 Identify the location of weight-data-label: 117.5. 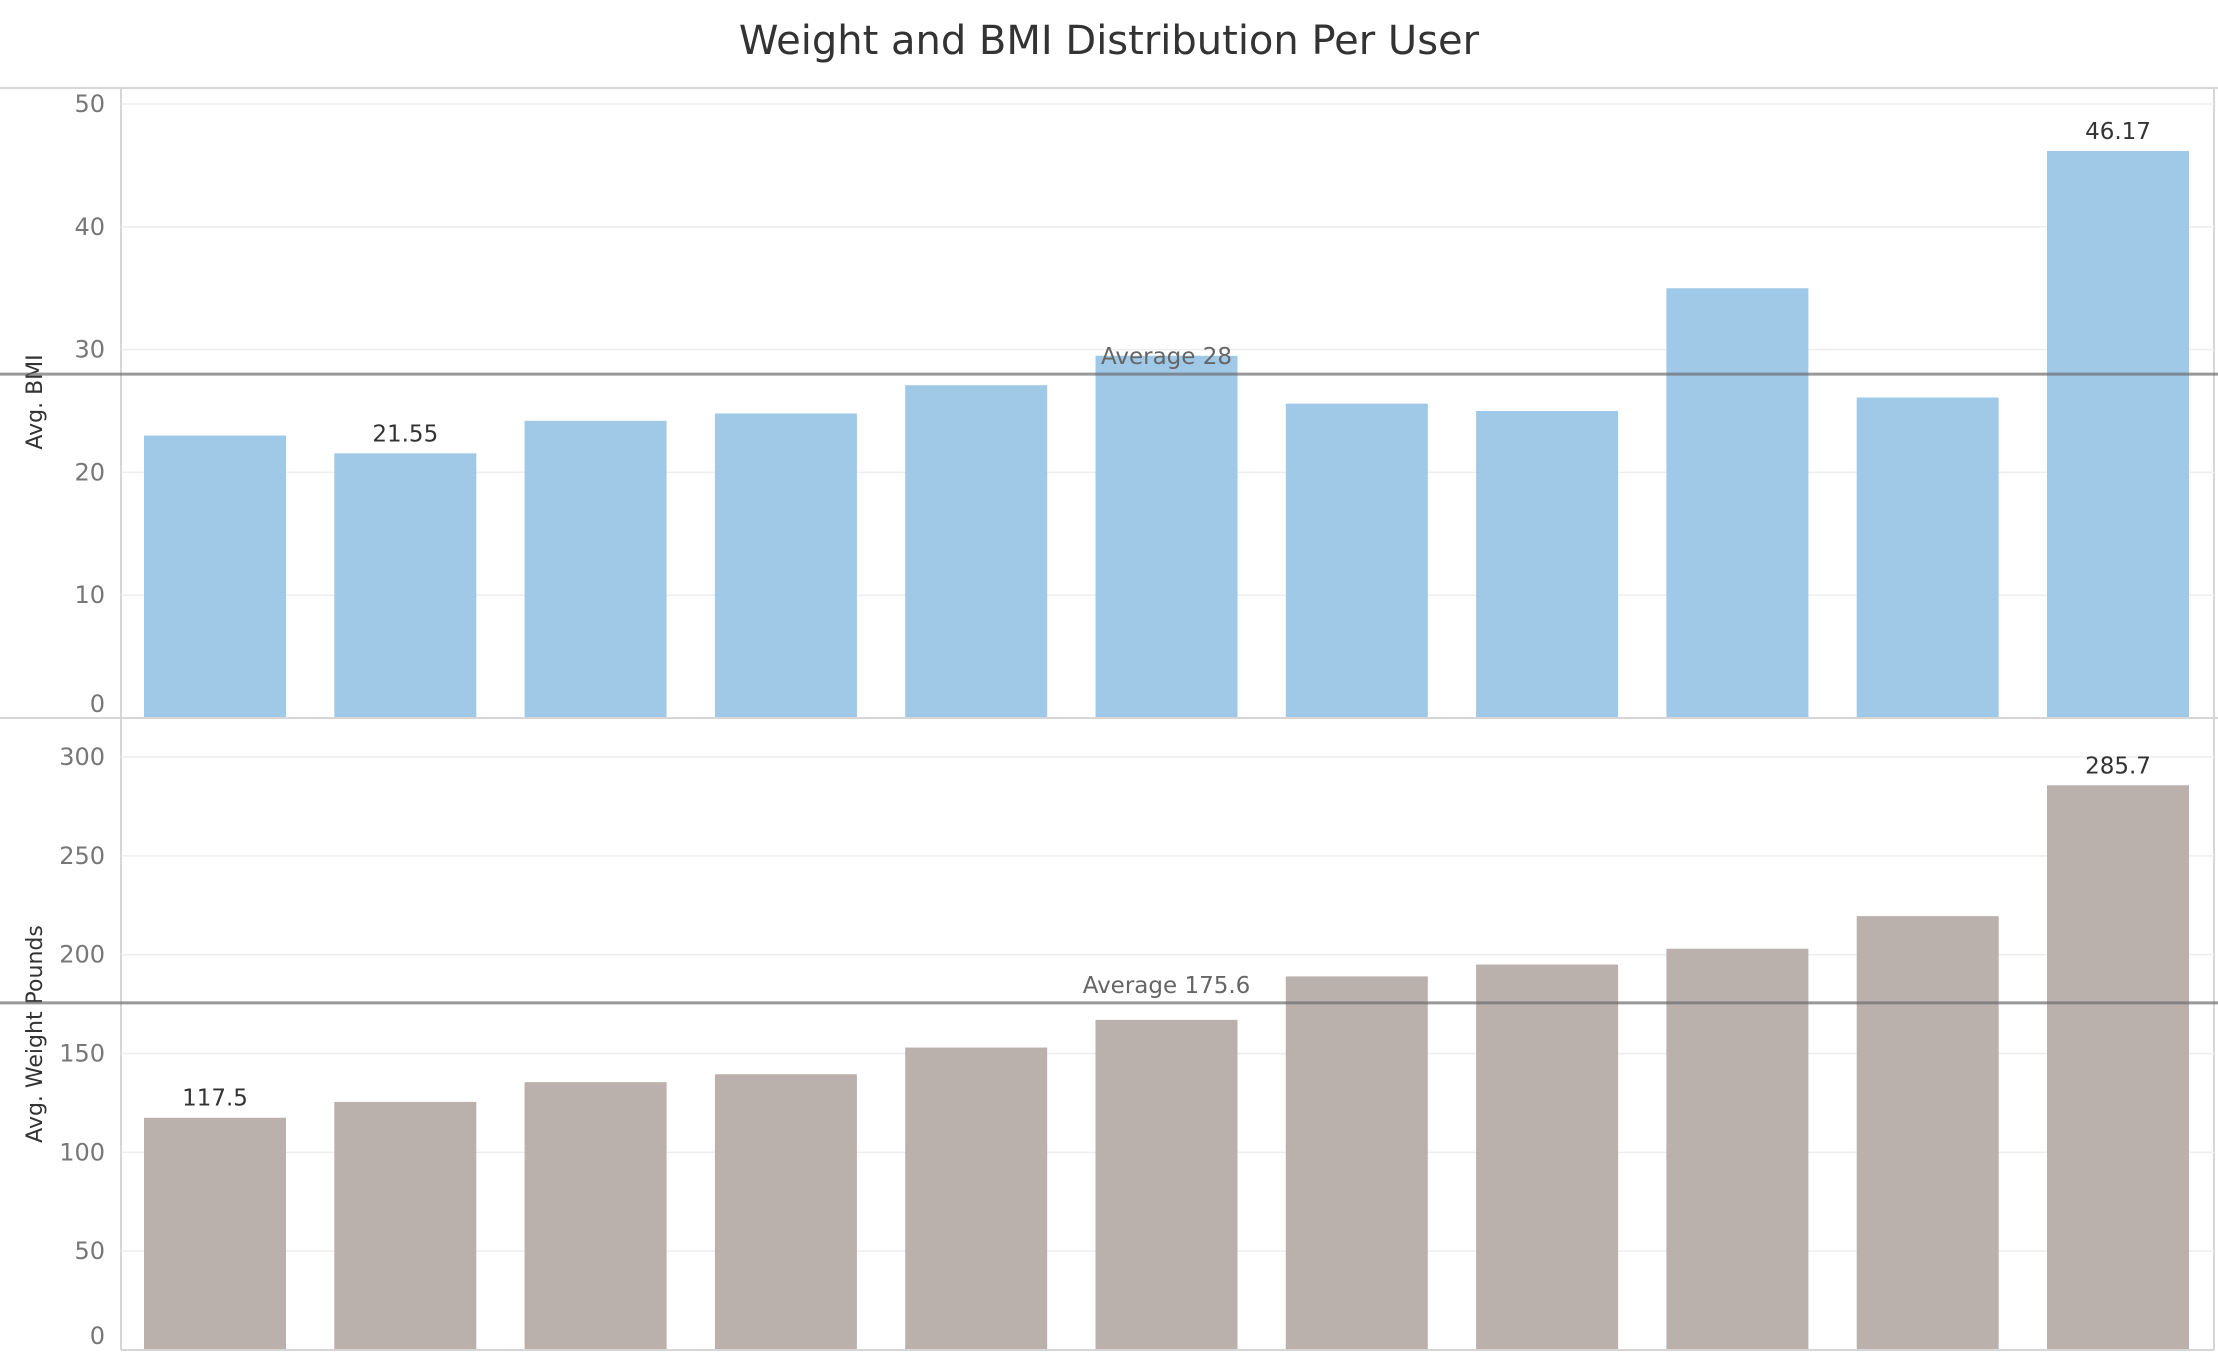
(215, 1099).